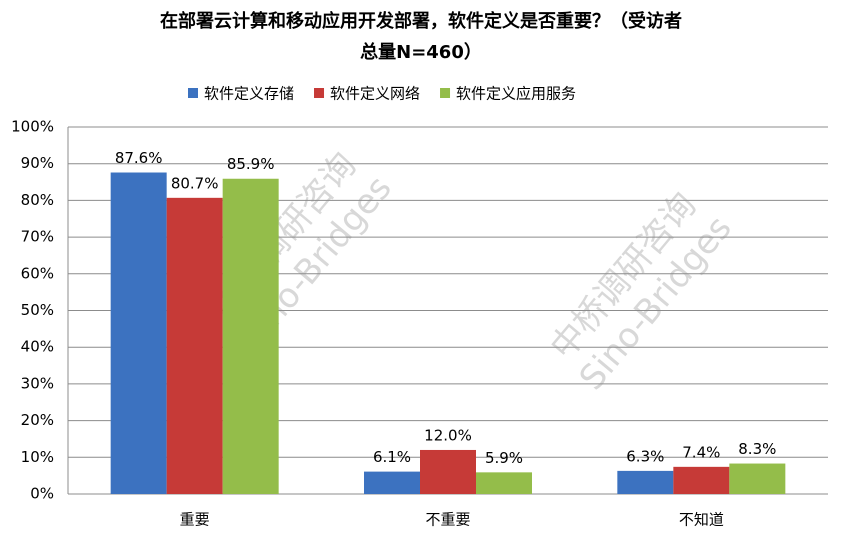 The width and height of the screenshot is (842, 539). I want to click on x-tick-label: 重要, so click(195, 520).